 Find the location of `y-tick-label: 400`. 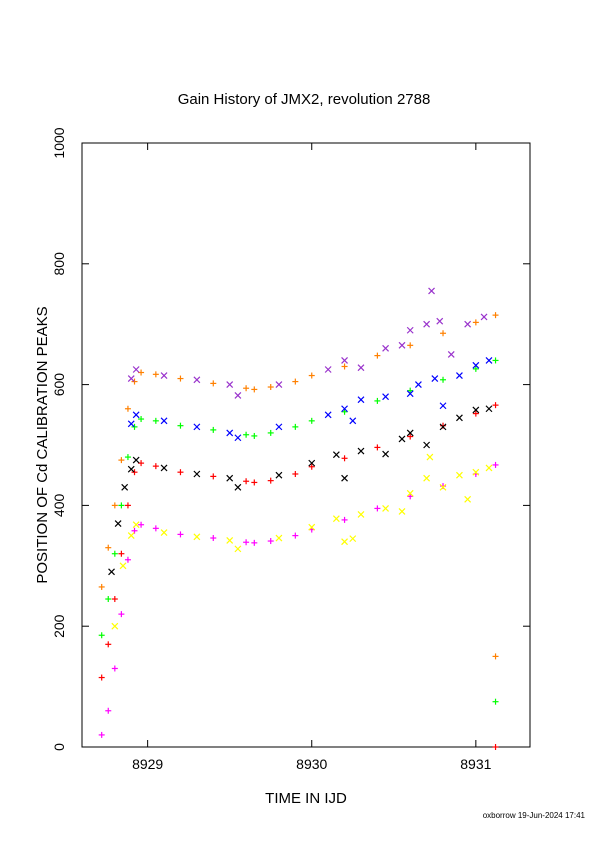

y-tick-label: 400 is located at coordinates (59, 506).